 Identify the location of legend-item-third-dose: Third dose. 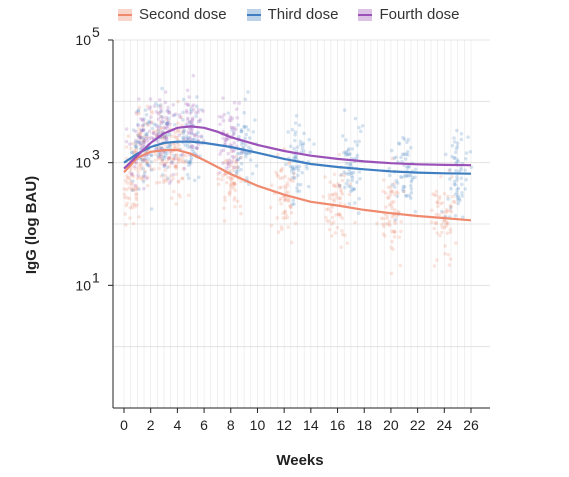
(292, 14).